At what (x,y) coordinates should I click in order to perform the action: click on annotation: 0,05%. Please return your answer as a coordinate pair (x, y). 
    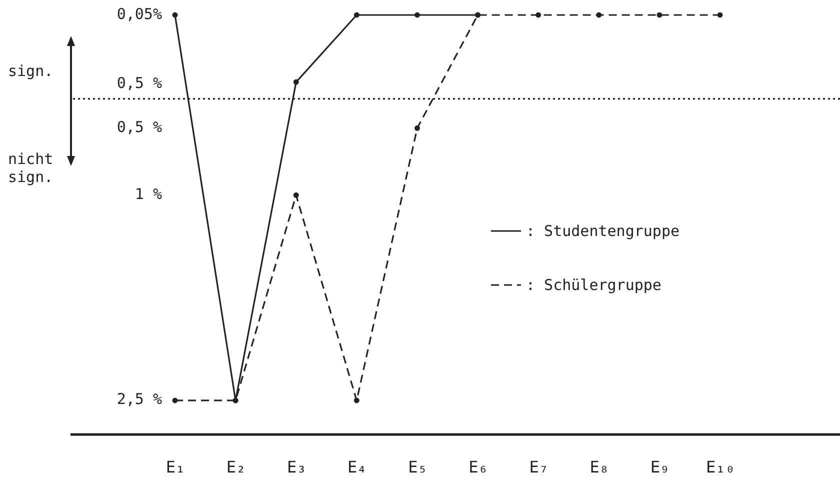
    Looking at the image, I should click on (139, 14).